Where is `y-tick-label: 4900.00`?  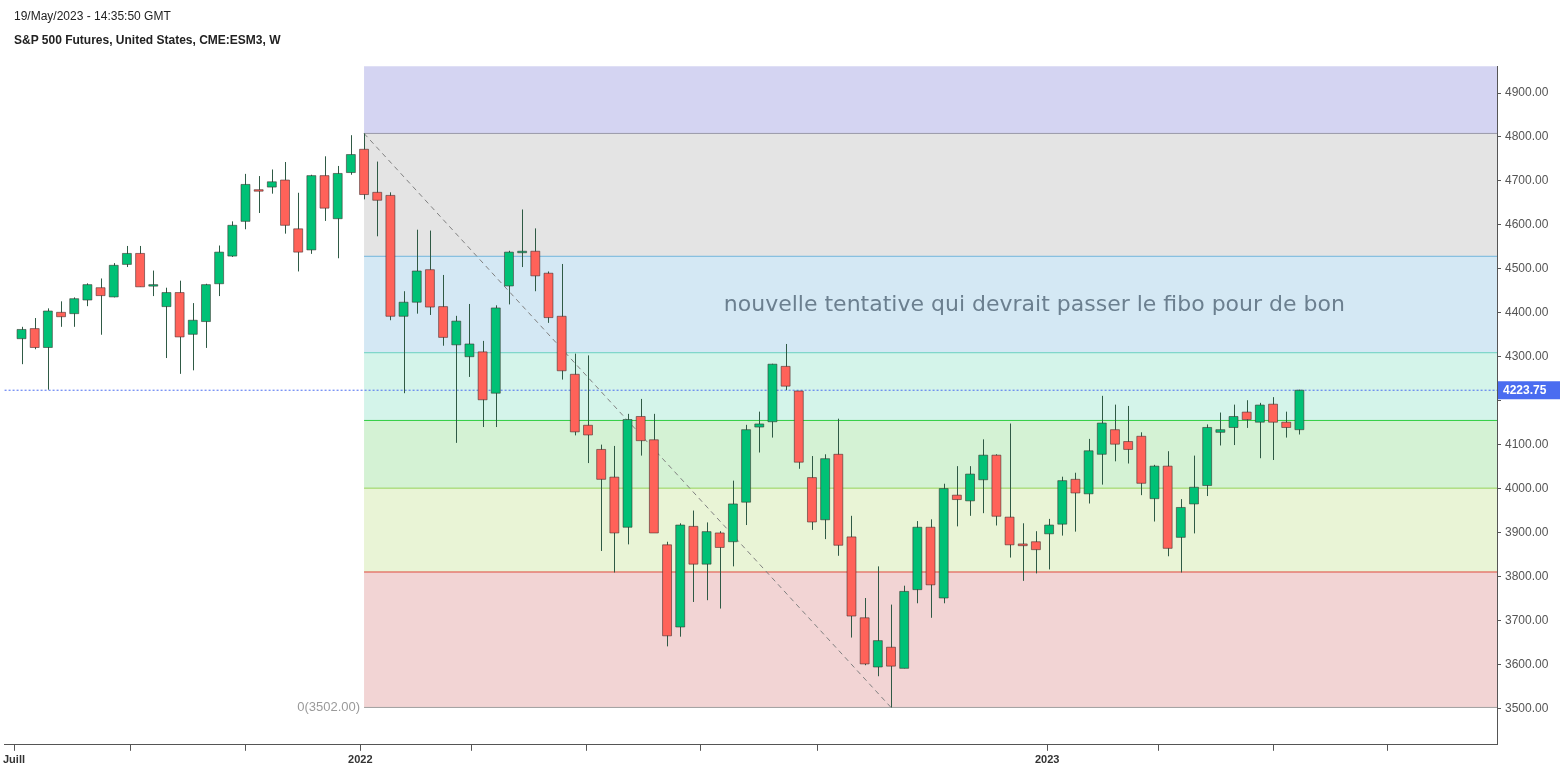
y-tick-label: 4900.00 is located at coordinates (1527, 92).